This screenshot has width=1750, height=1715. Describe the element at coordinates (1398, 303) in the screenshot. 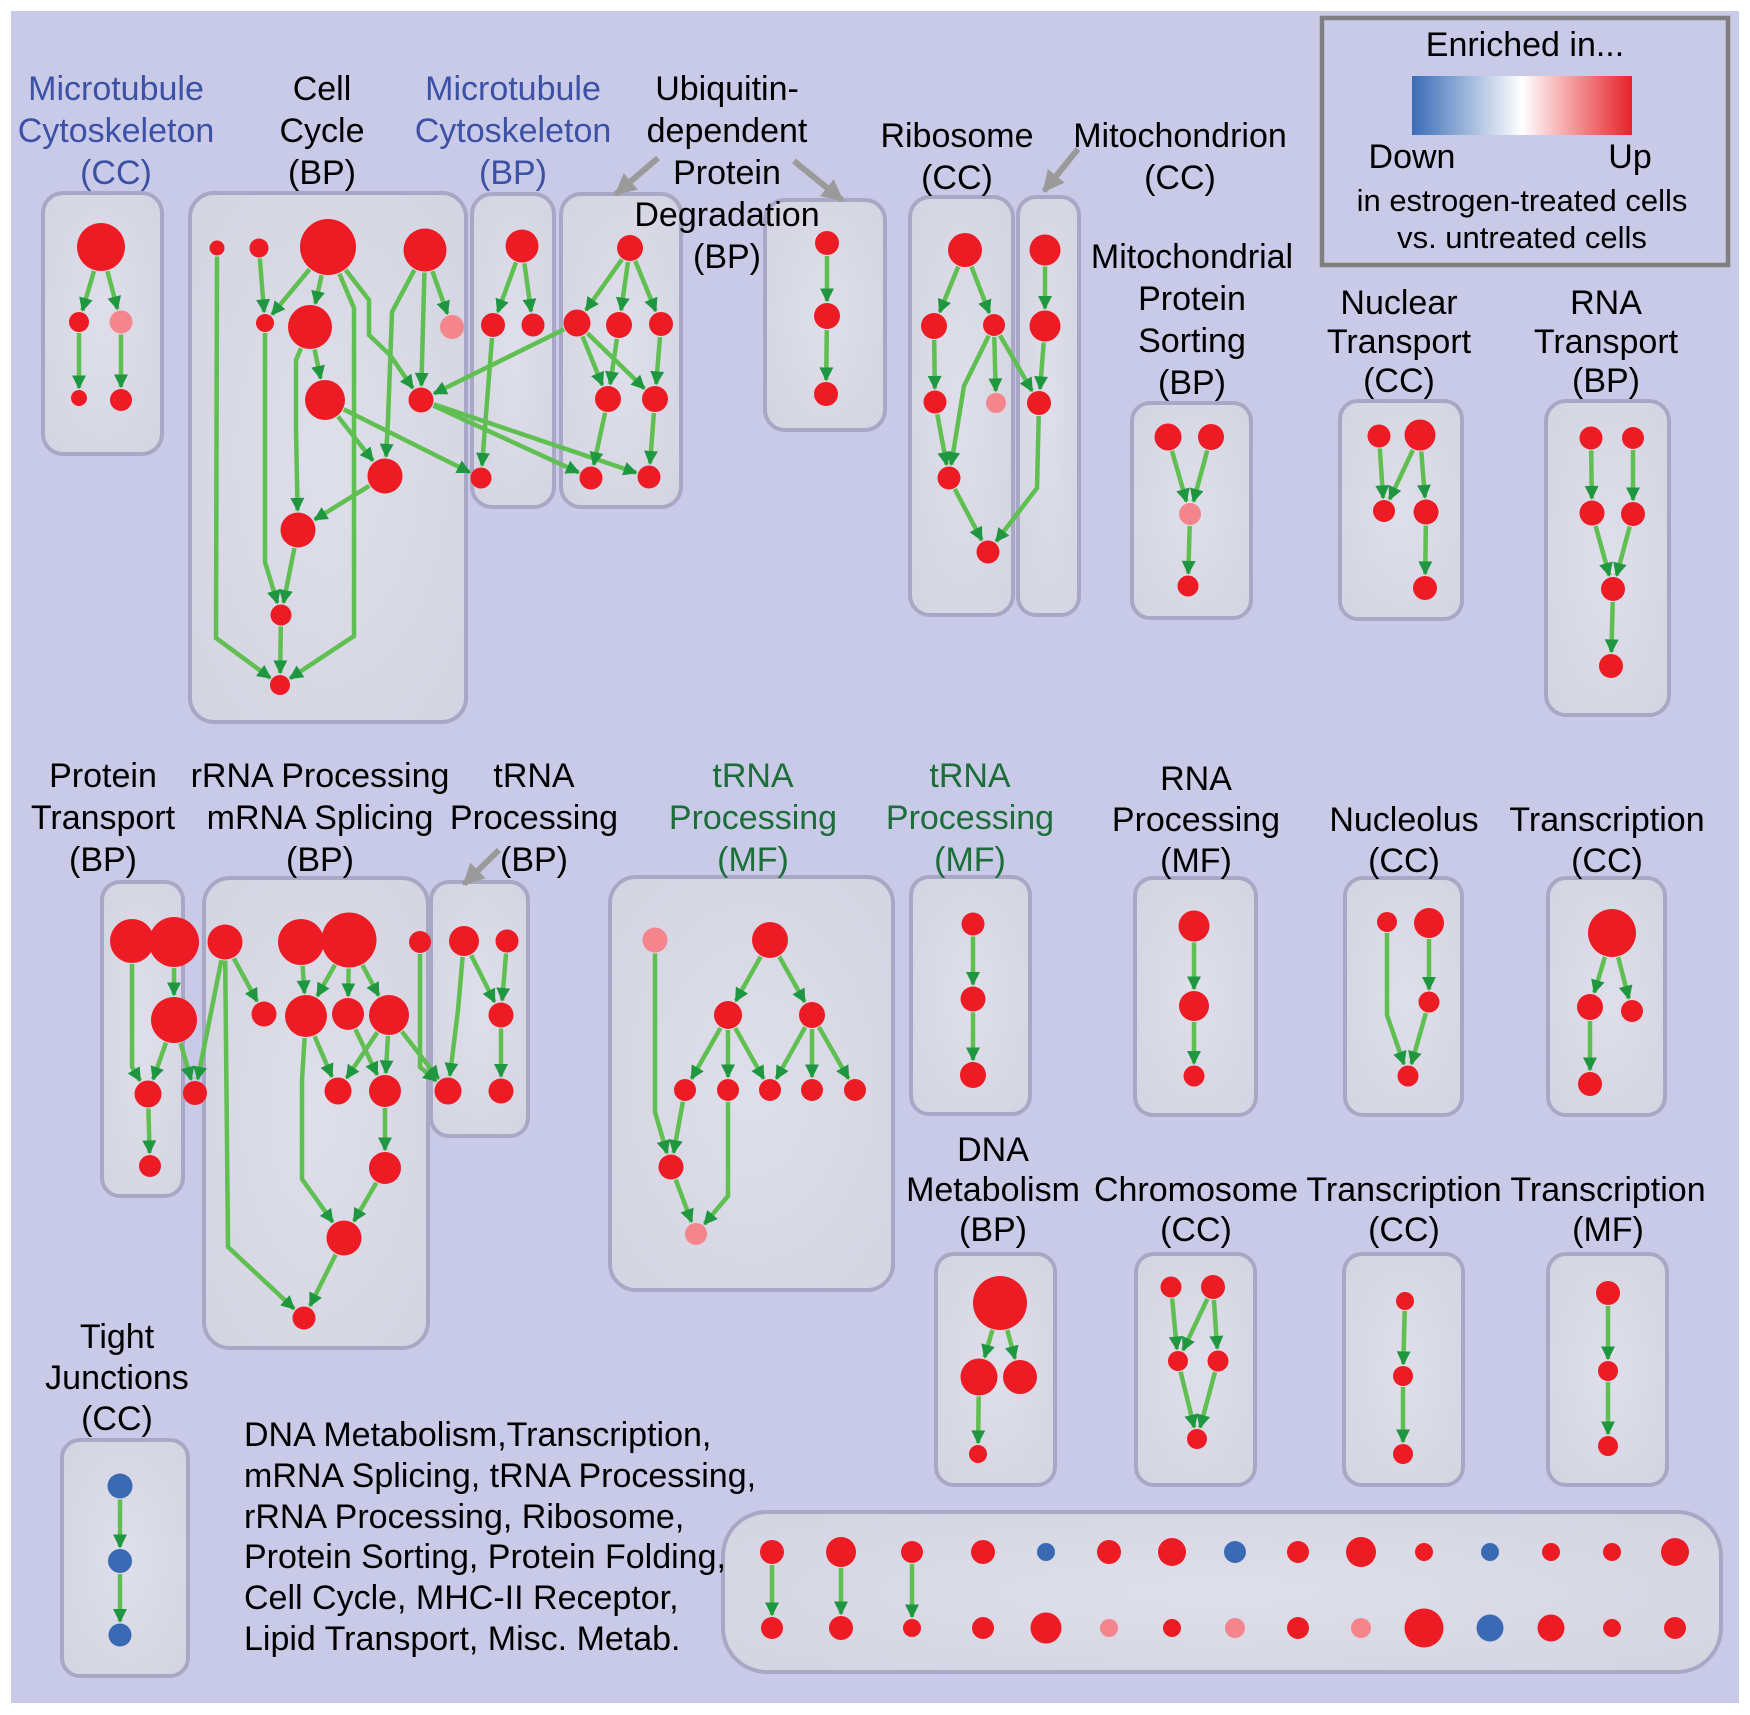

I see `svg-text: Nuclear` at that location.